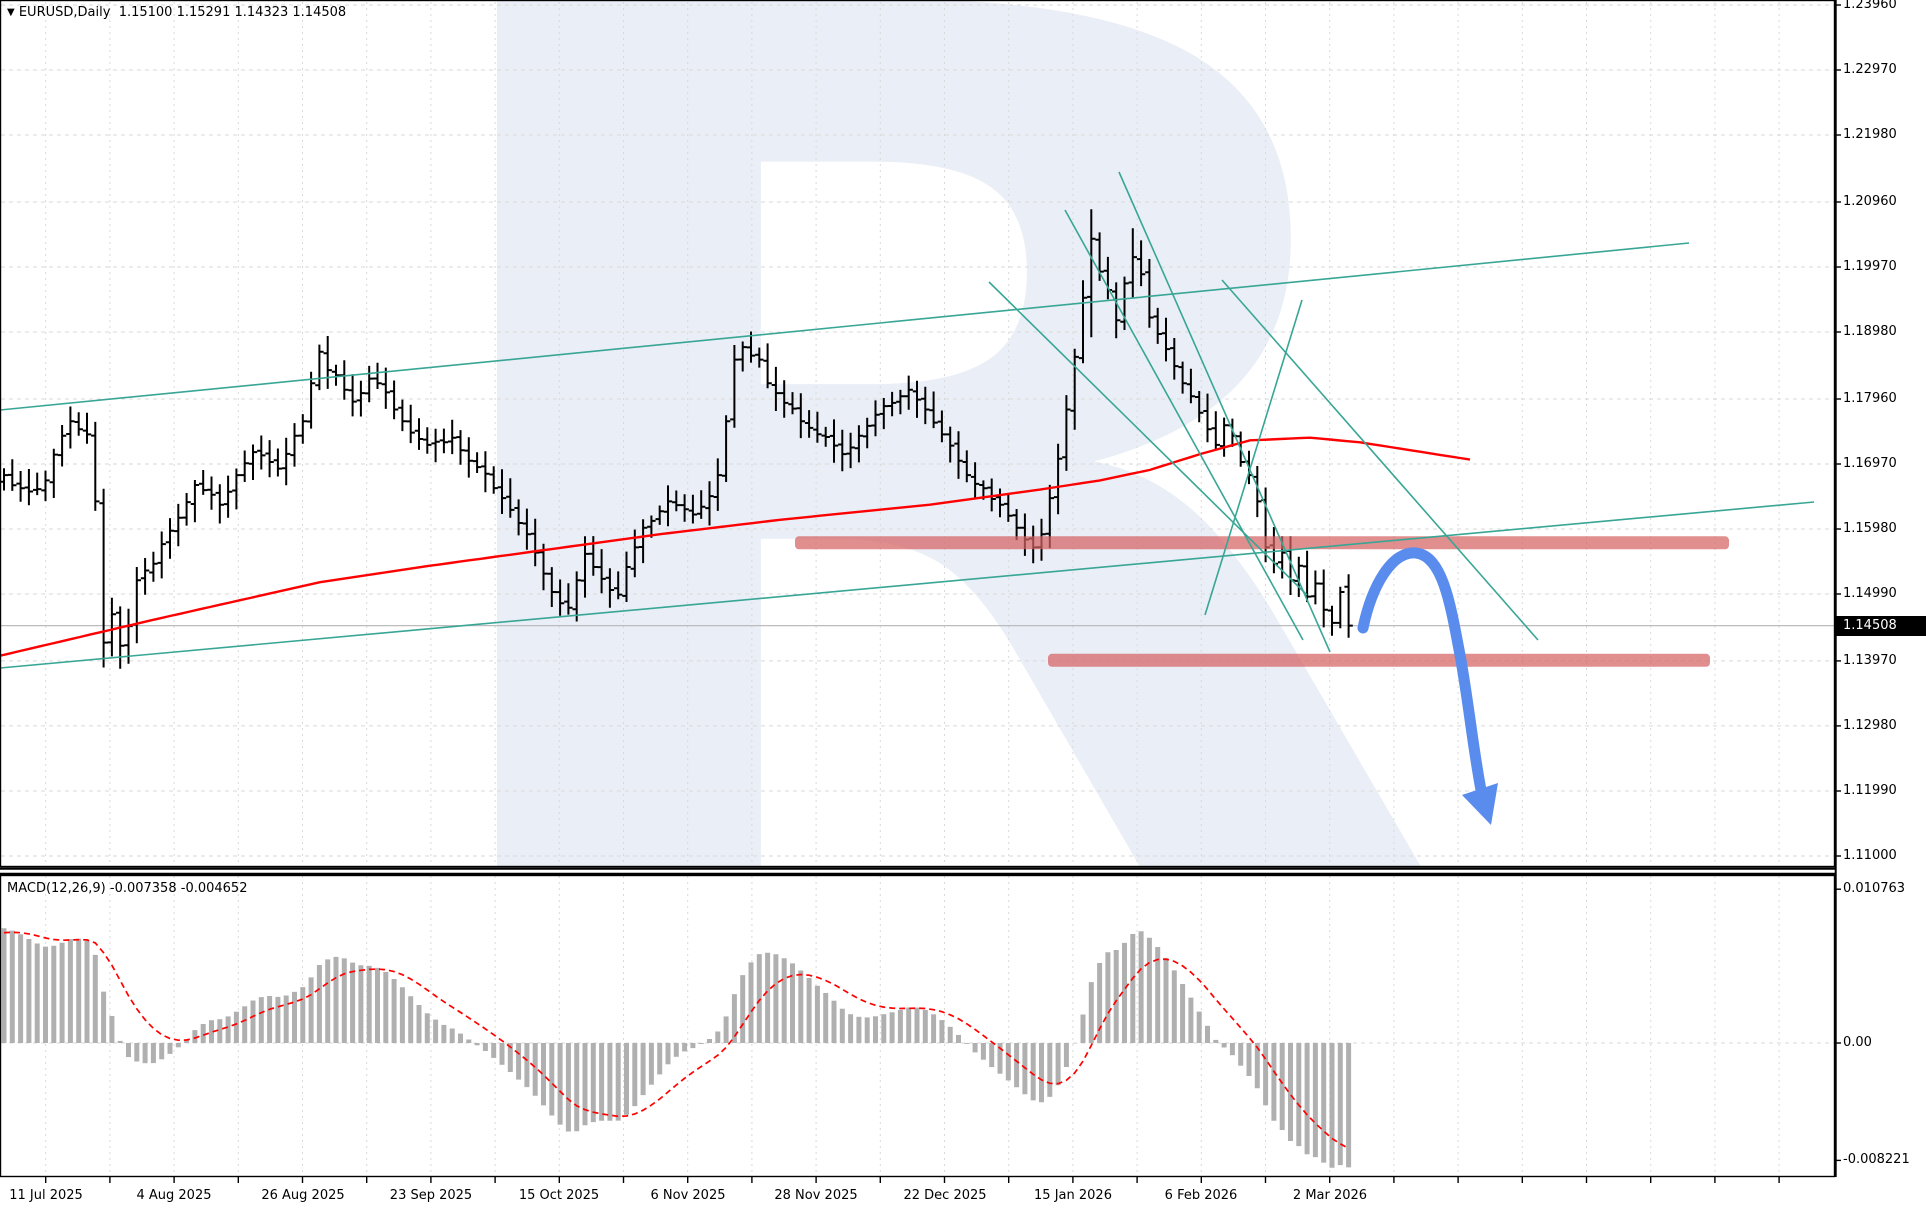 The width and height of the screenshot is (1926, 1214). Describe the element at coordinates (431, 1195) in the screenshot. I see `date-axis-label: 23 Sep 2025` at that location.